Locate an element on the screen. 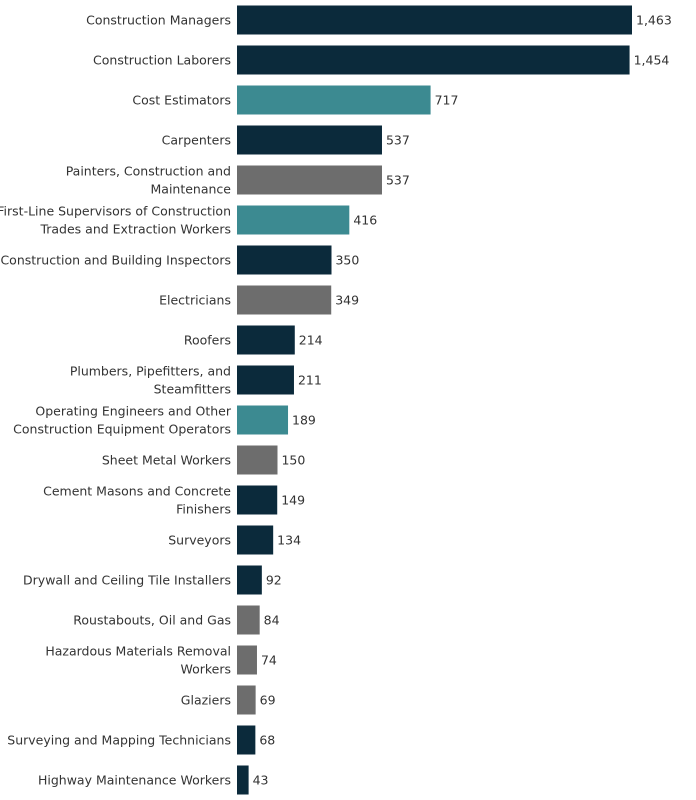  category-label: Construction and Building Inspectors is located at coordinates (115, 260).